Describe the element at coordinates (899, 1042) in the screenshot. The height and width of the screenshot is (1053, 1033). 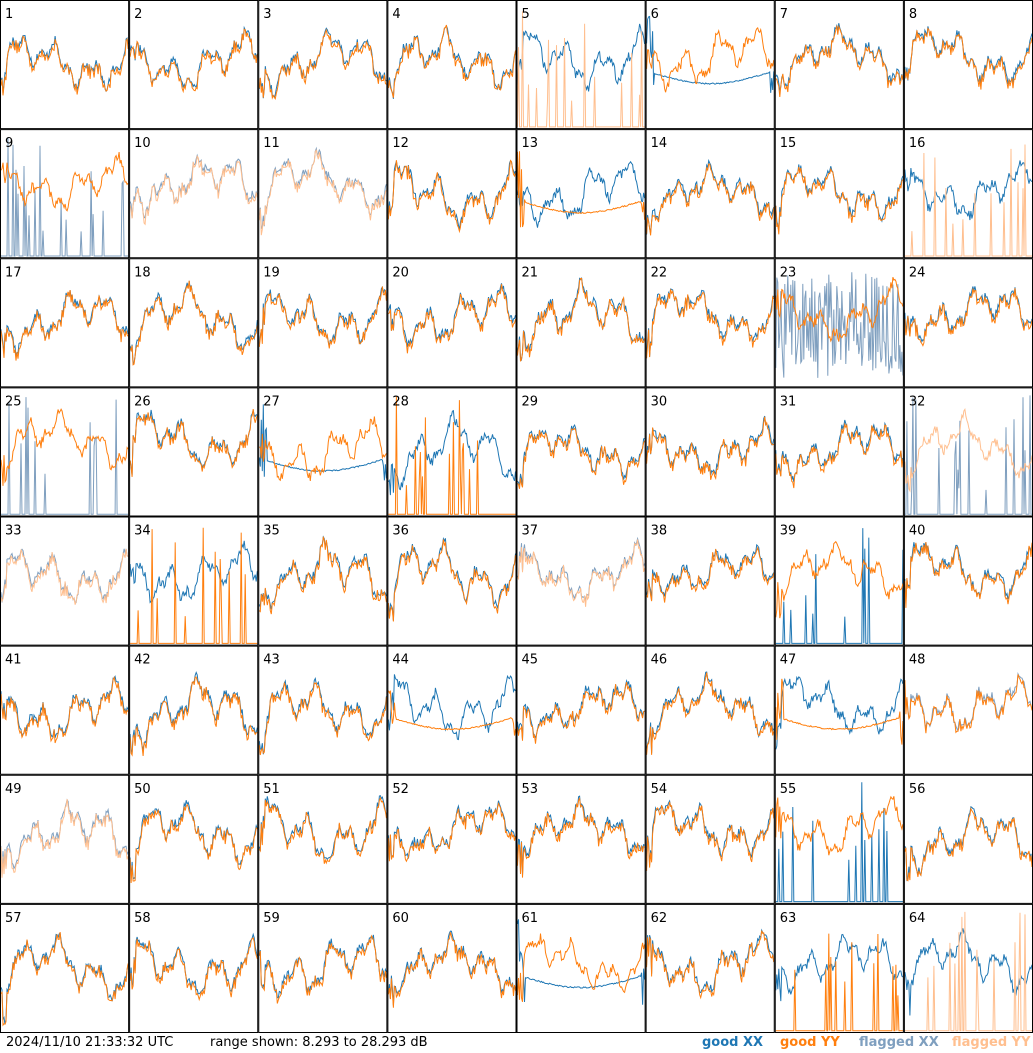
I see `legend-flagged-xx: flagged XX` at that location.